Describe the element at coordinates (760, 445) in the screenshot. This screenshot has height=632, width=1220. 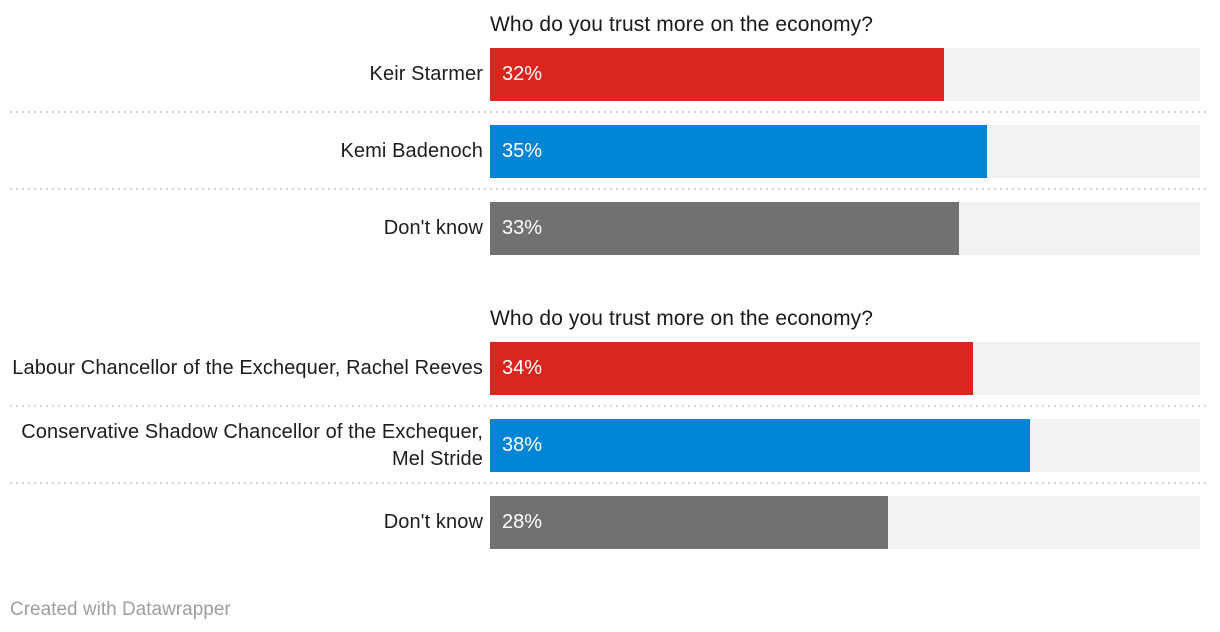
I see `bar: 38%` at that location.